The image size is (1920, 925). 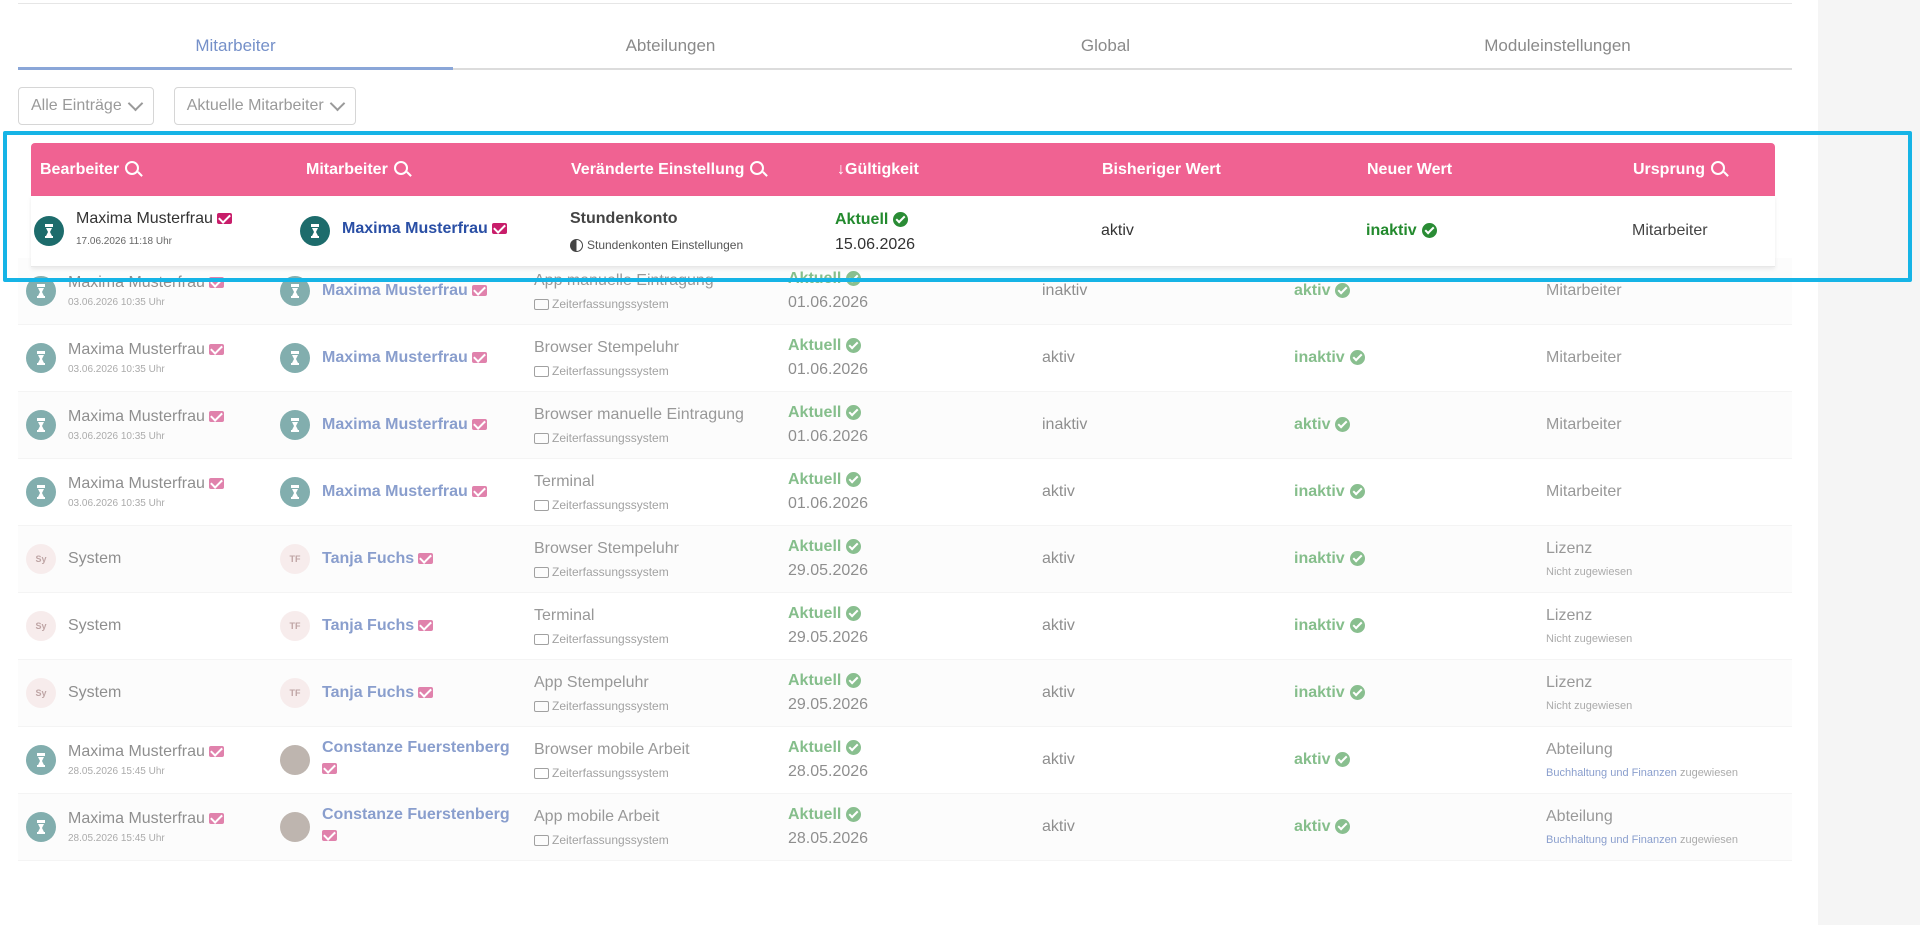 I want to click on editor-name: System, so click(x=95, y=558).